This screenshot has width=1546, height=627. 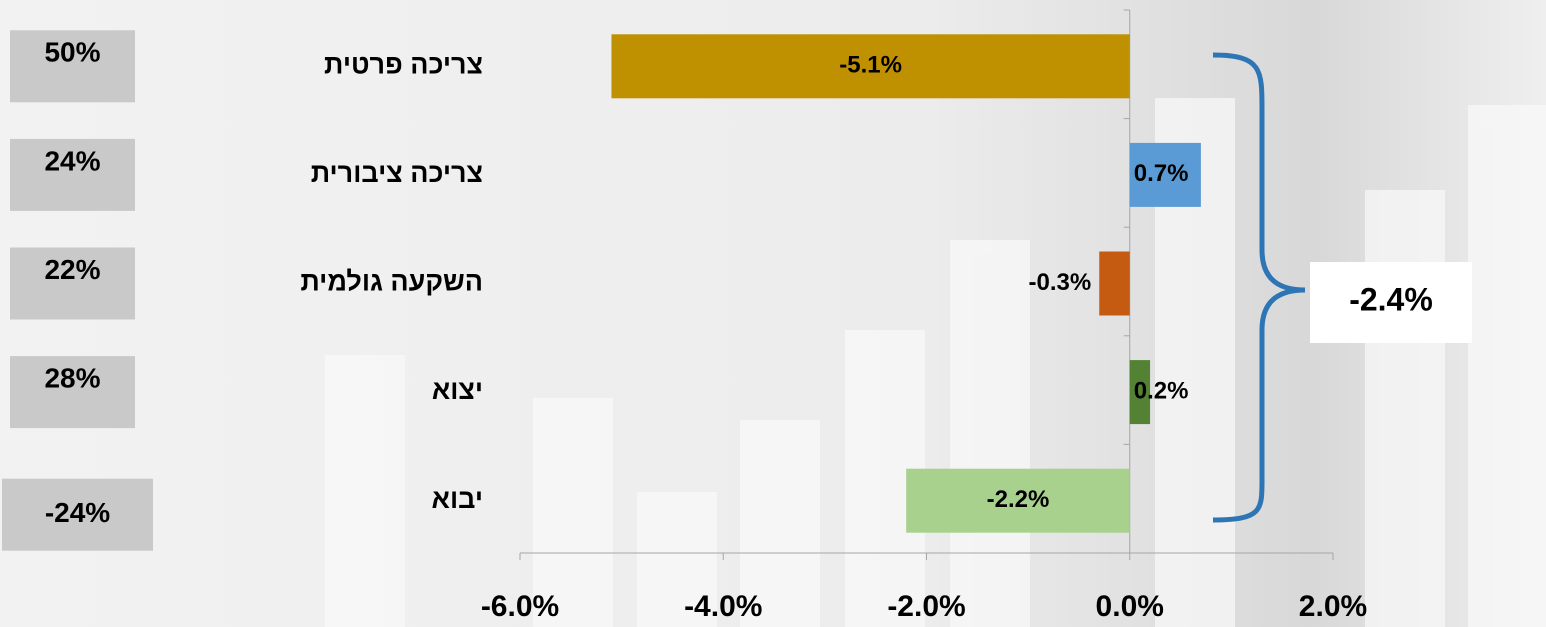 I want to click on value-label: -0.3%, so click(x=1060, y=282).